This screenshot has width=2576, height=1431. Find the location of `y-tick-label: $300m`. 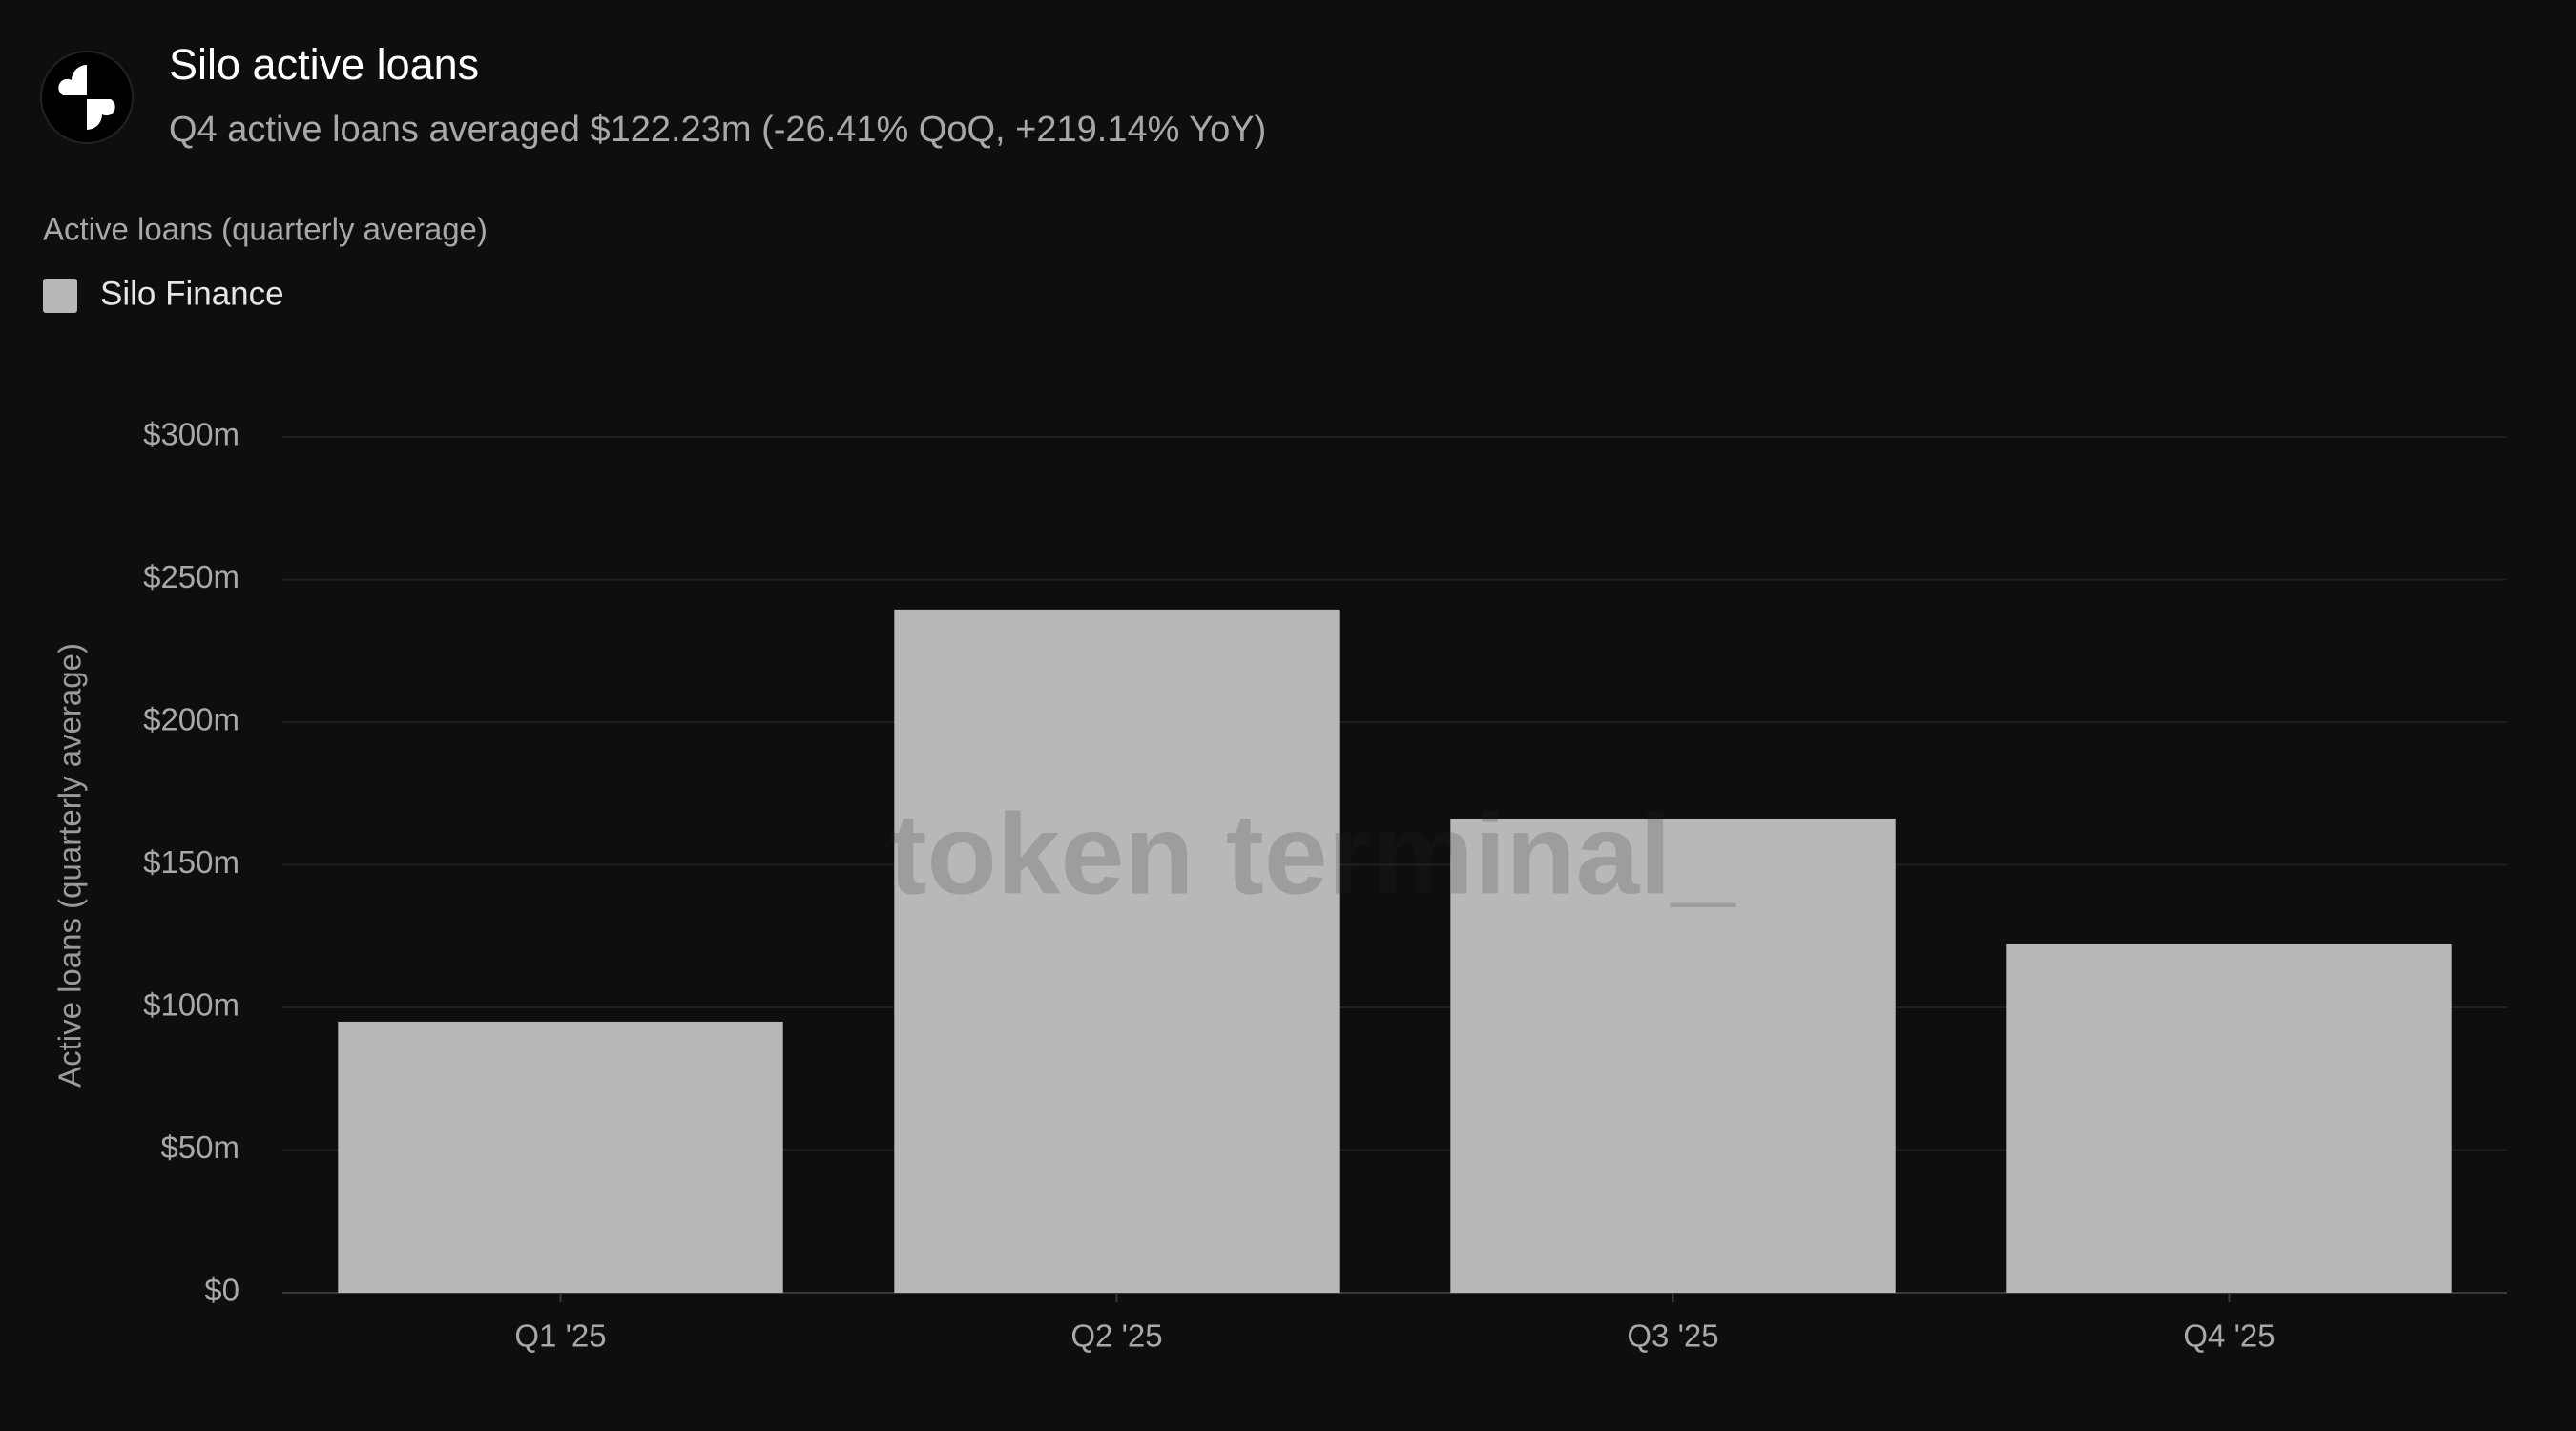

y-tick-label: $300m is located at coordinates (191, 434).